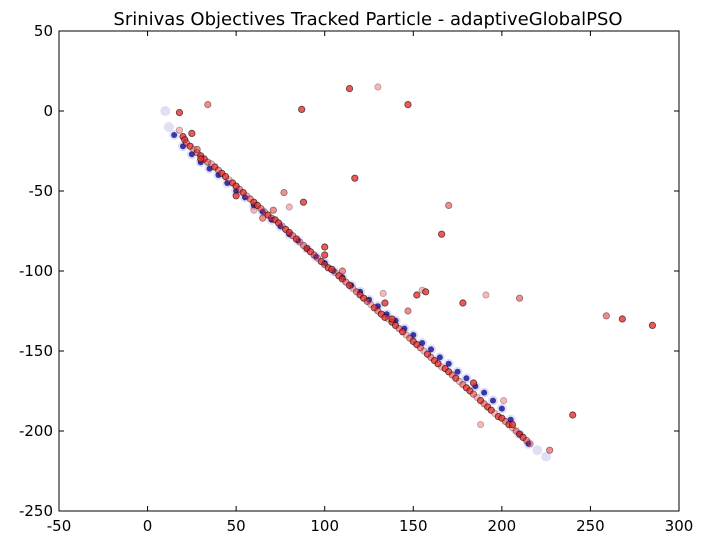 This screenshot has width=703, height=545. Describe the element at coordinates (36, 351) in the screenshot. I see `y-tick-label: -150` at that location.